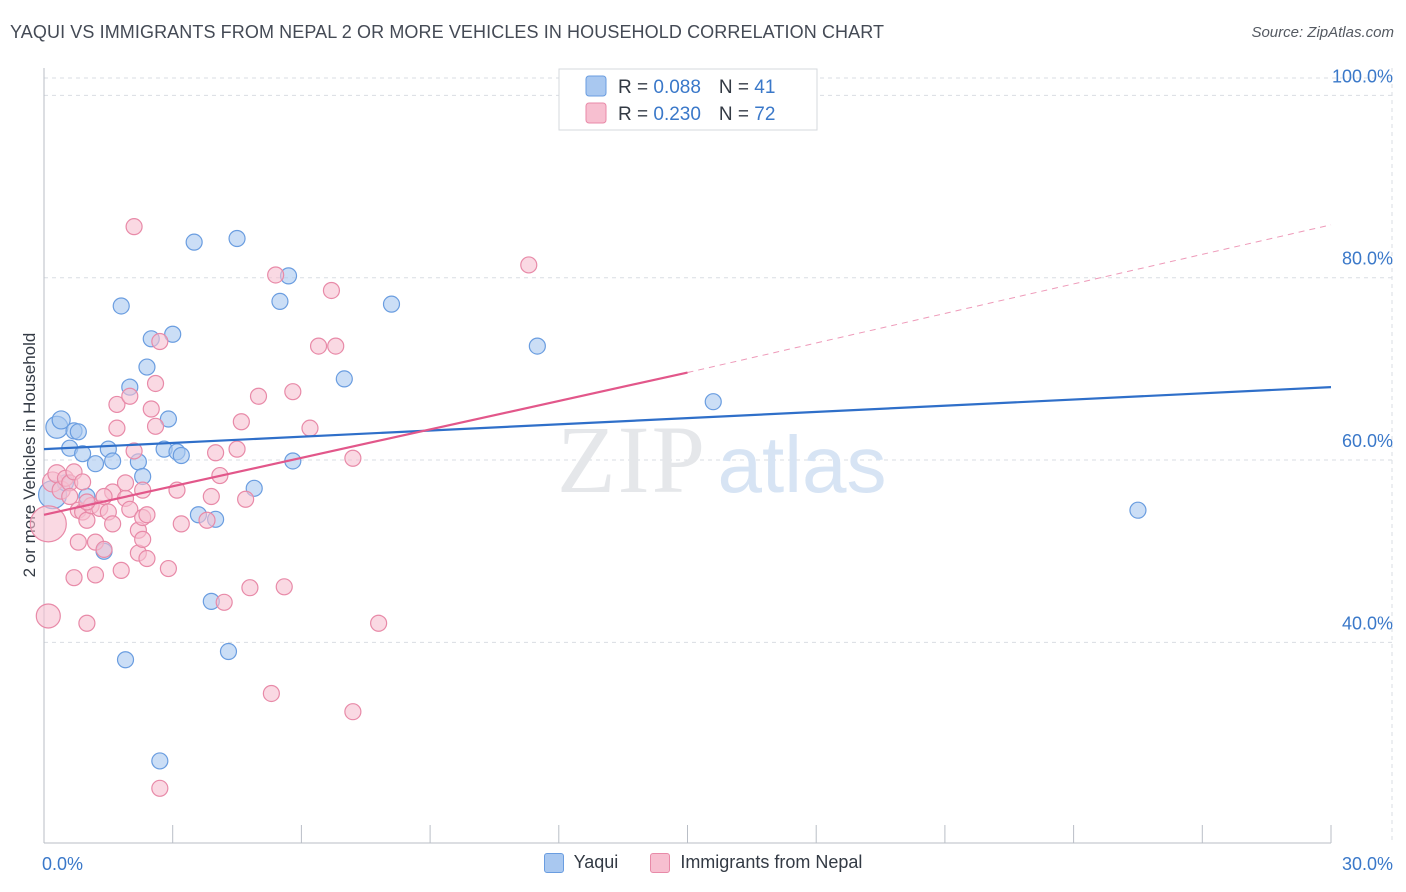 This screenshot has height=892, width=1406. Describe the element at coordinates (1322, 32) in the screenshot. I see `source-label: Source: ZipAtlas.com` at that location.